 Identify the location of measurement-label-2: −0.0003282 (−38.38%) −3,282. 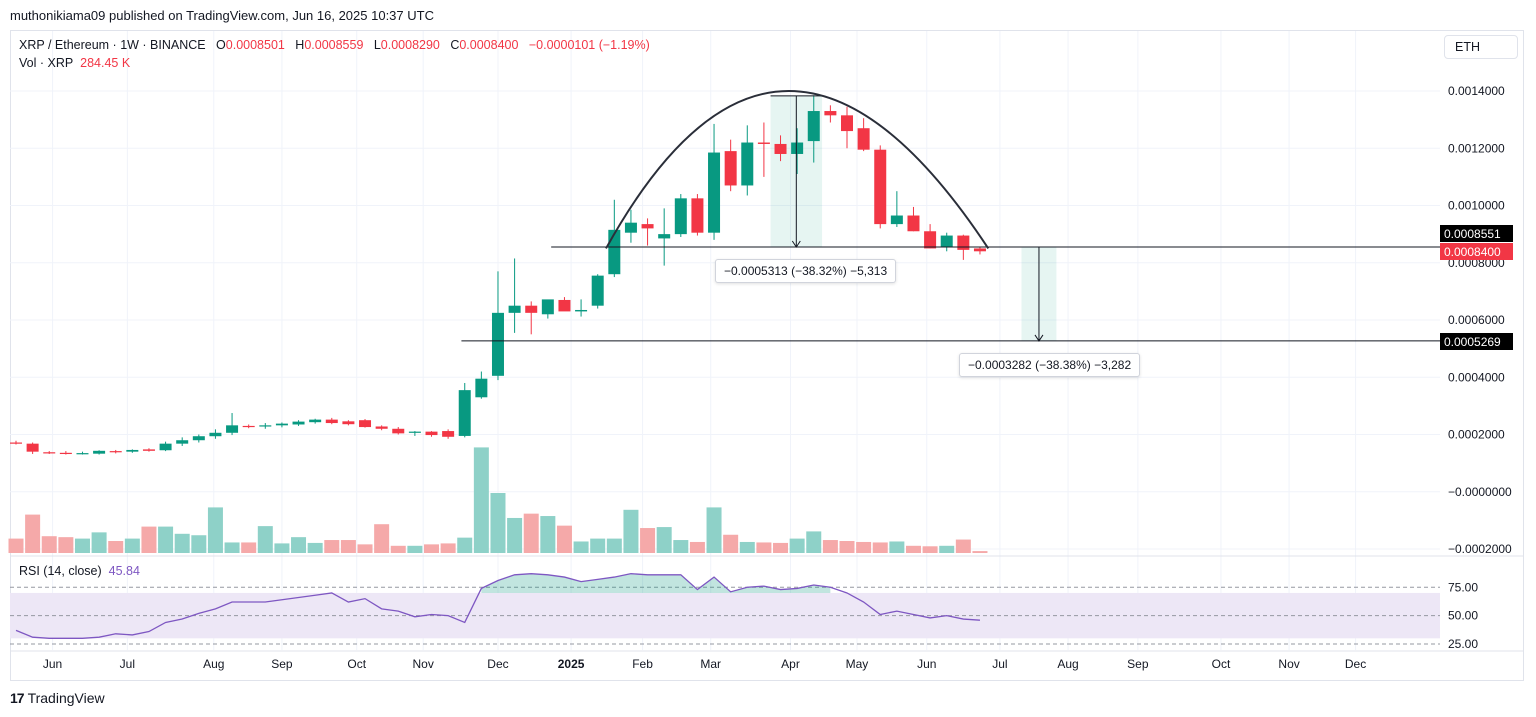
(1050, 365).